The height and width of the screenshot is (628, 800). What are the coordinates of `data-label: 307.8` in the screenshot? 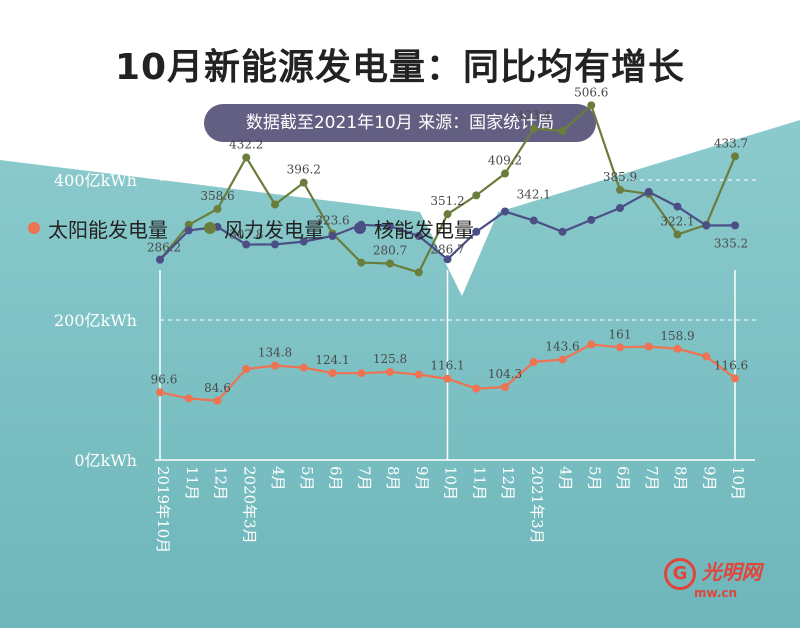 It's located at (246, 235).